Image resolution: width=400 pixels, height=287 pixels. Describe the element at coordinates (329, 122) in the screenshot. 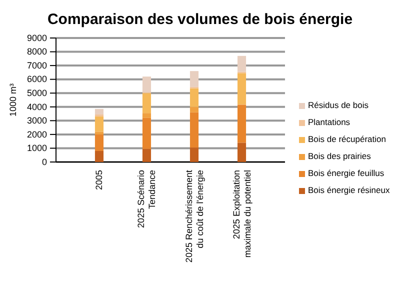

I see `legend-label: Plantations` at that location.